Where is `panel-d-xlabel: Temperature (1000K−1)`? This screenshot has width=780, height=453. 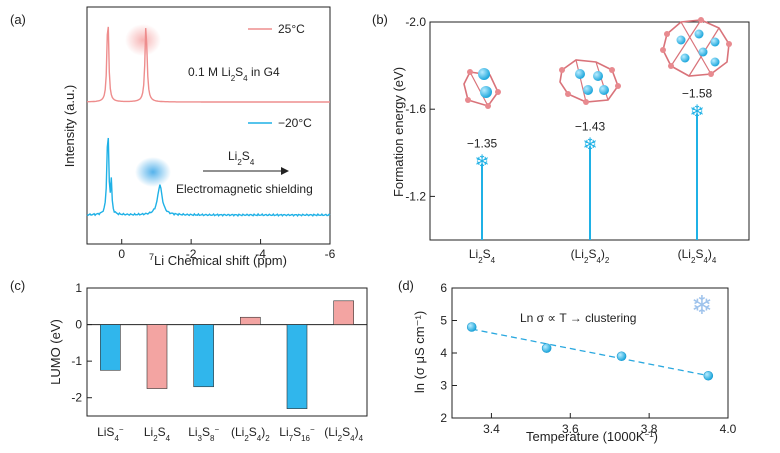 panel-d-xlabel: Temperature (1000K−1) is located at coordinates (592, 436).